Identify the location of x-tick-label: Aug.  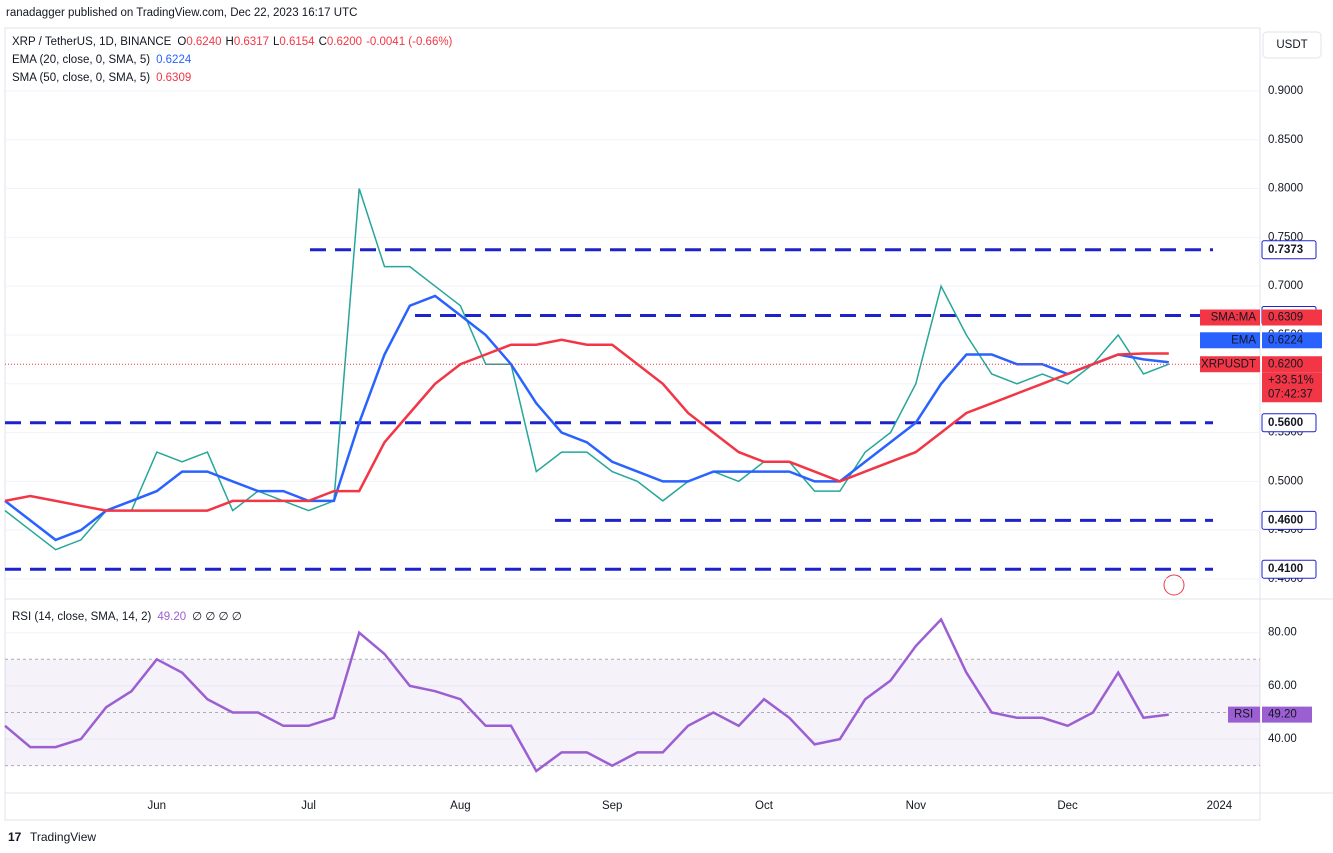
(460, 806).